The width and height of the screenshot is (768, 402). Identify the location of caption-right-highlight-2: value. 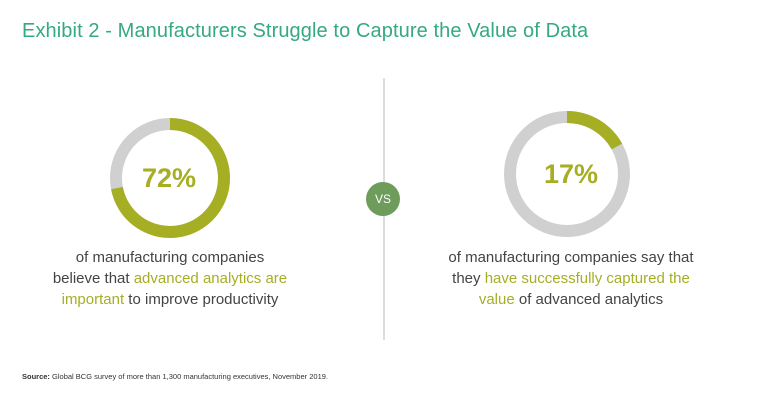
(496, 299).